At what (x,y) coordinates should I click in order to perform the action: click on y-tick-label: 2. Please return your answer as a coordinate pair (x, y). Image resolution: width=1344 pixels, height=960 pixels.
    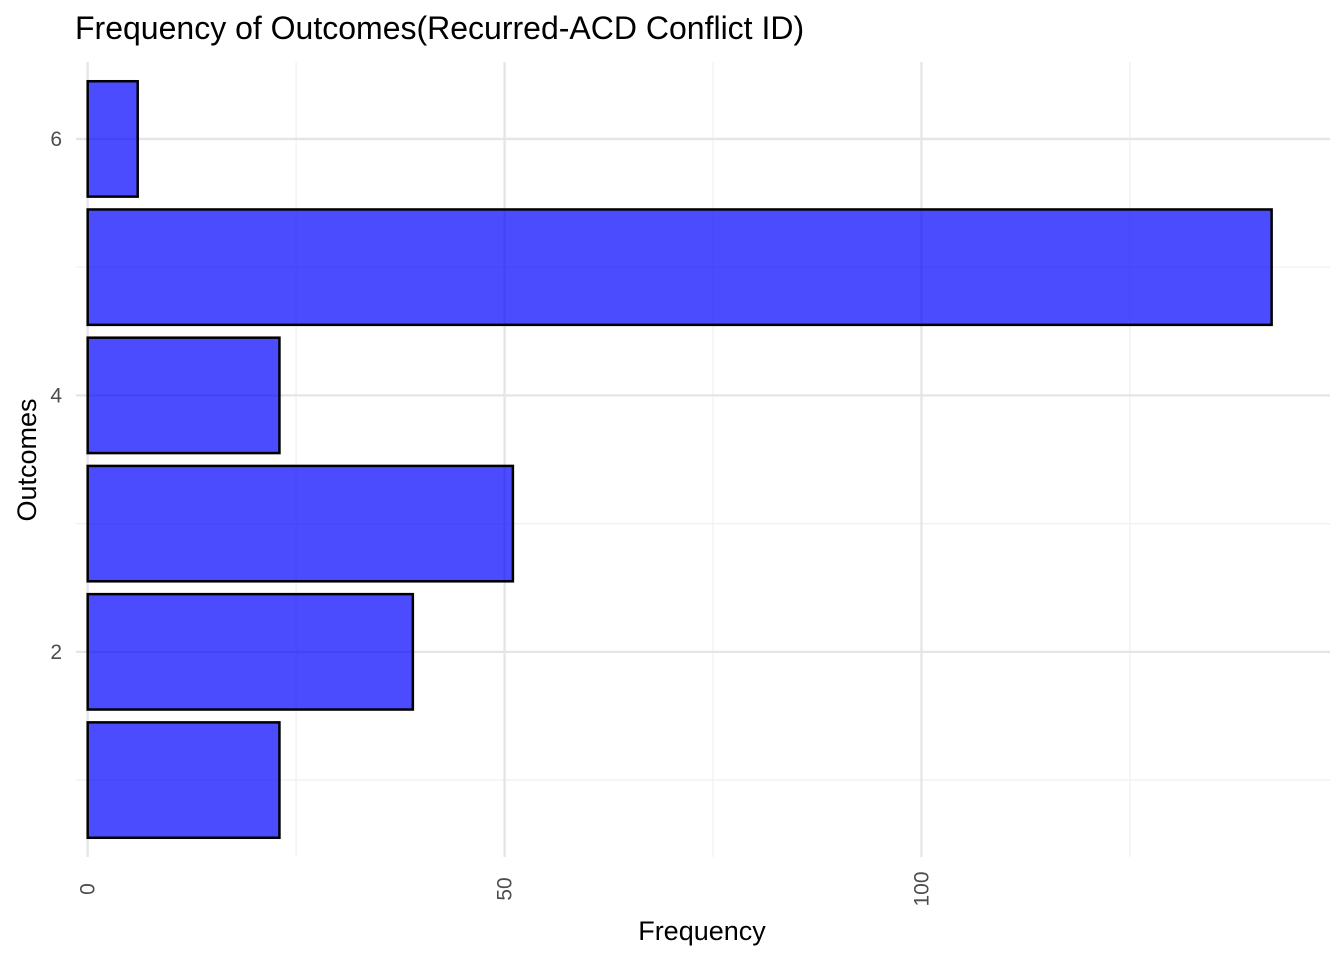
    Looking at the image, I should click on (56, 652).